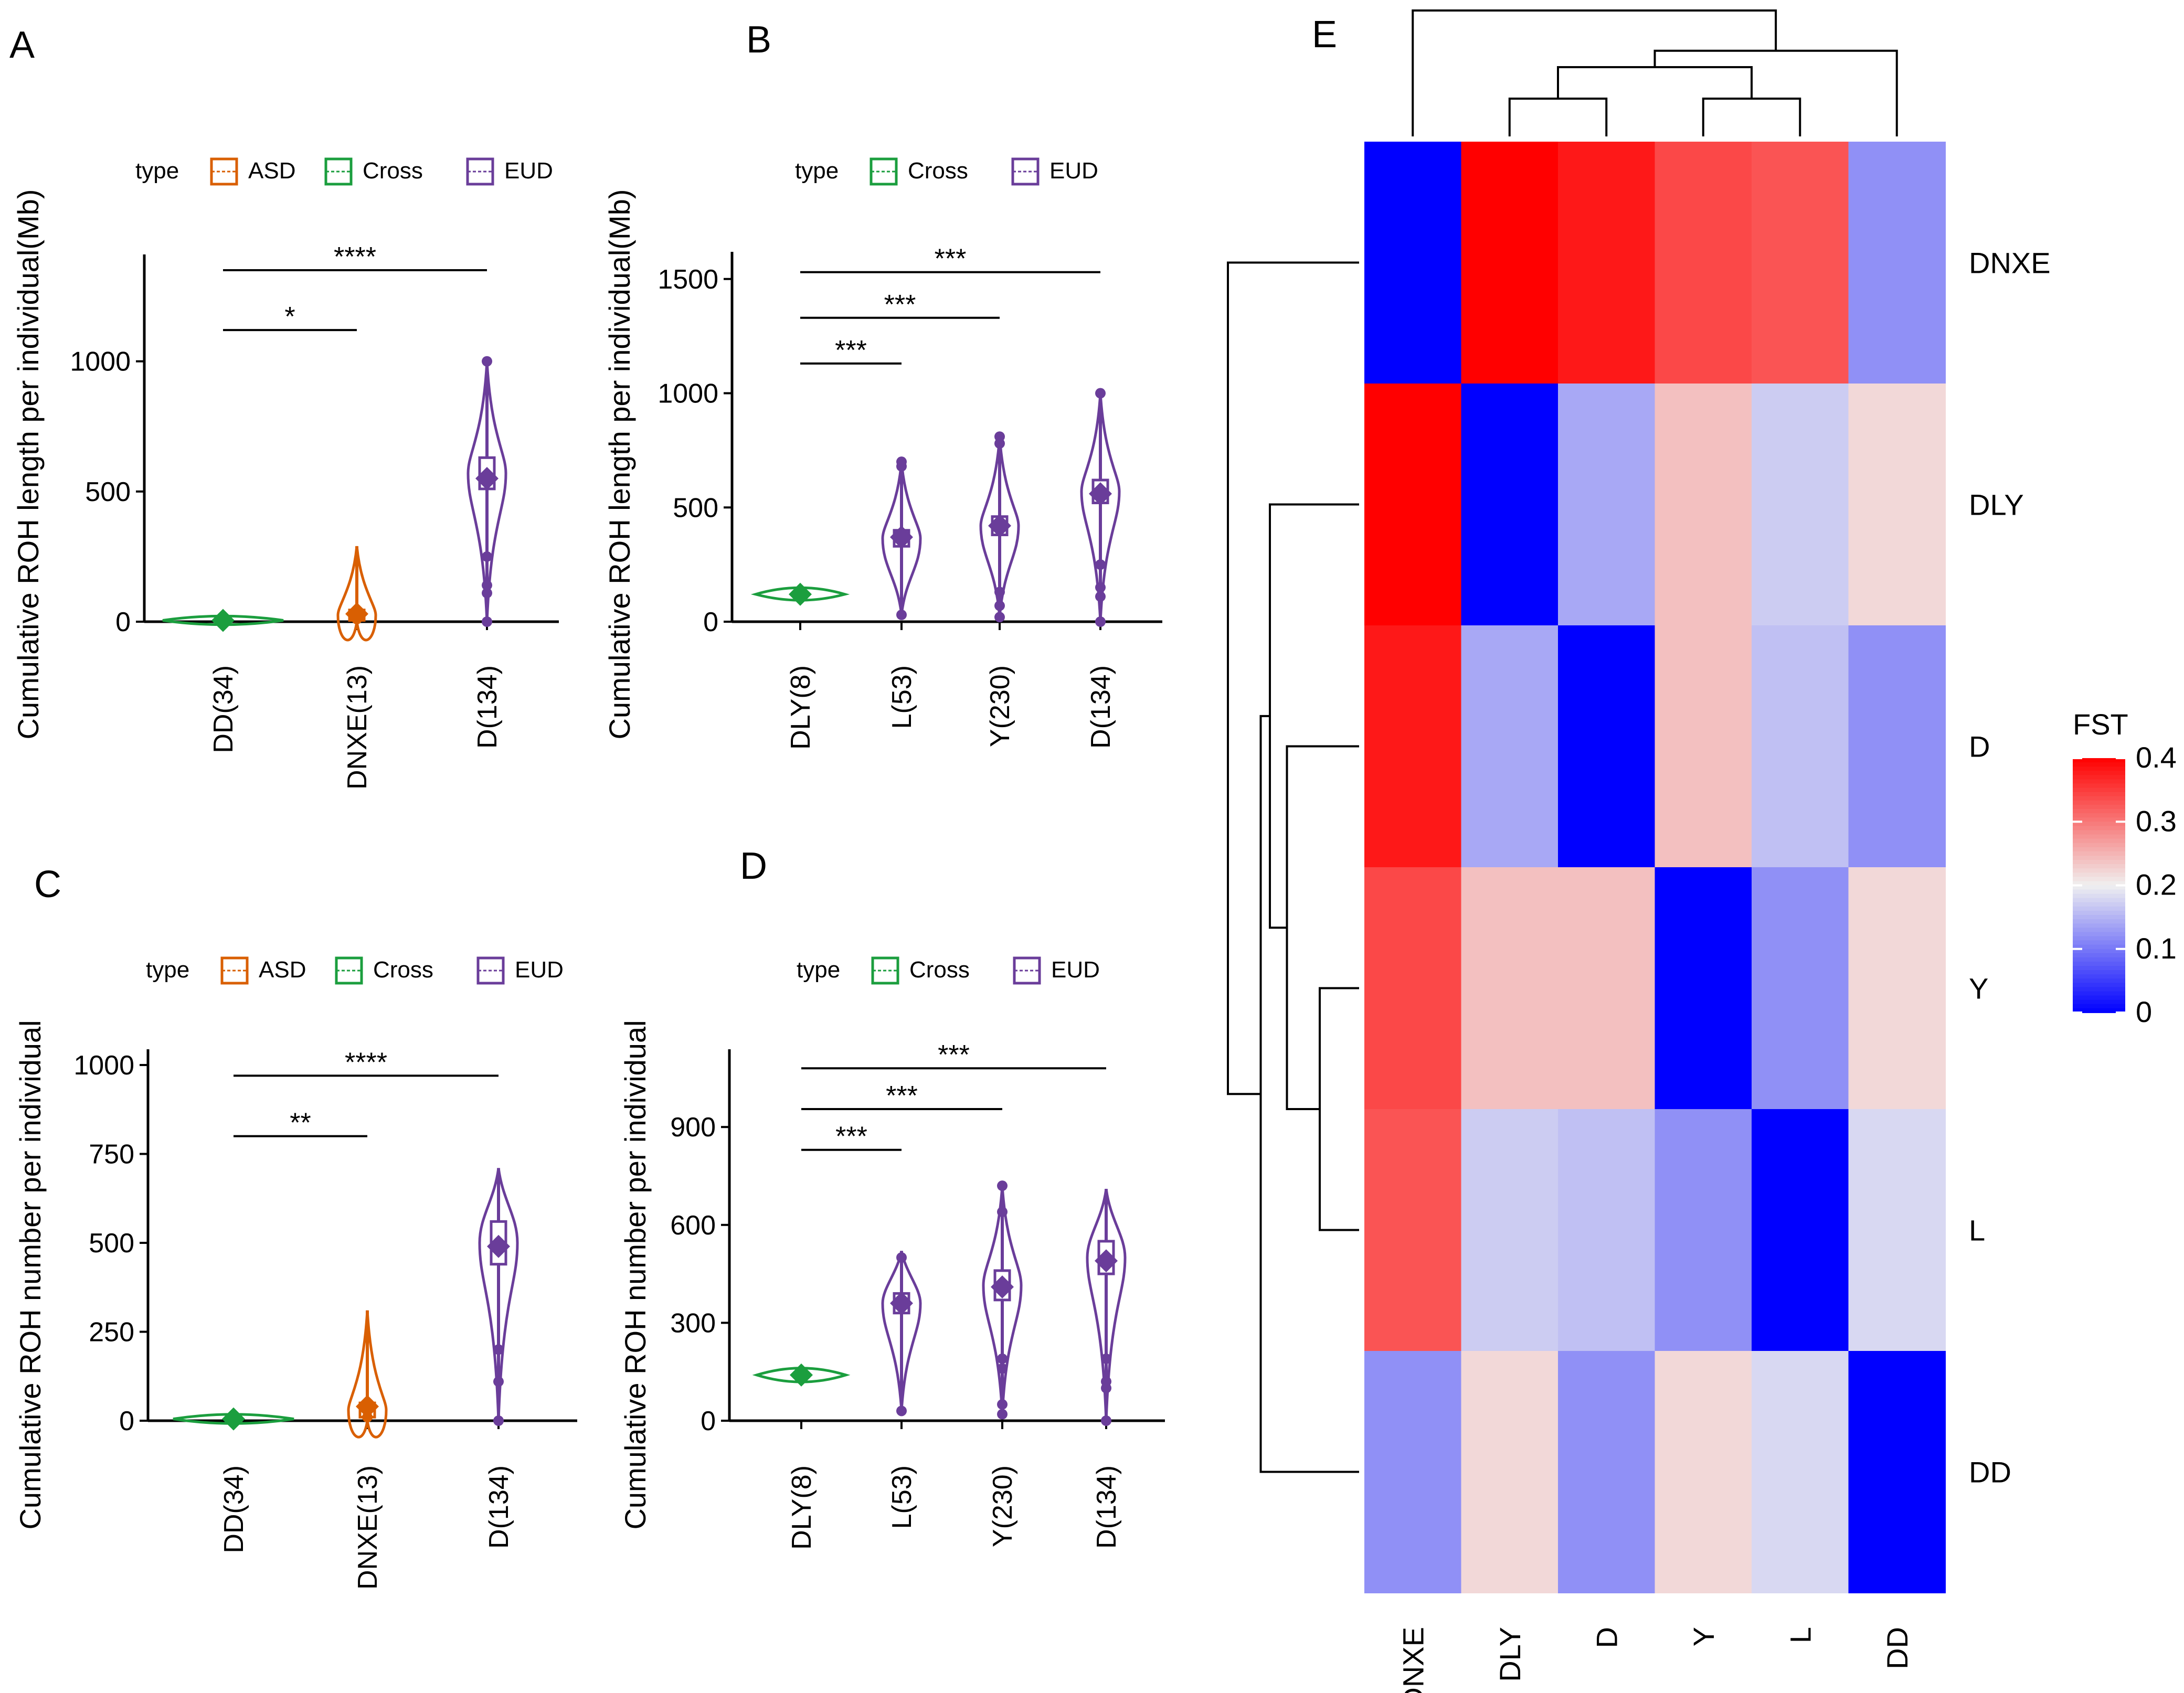 The height and width of the screenshot is (1693, 2184). Describe the element at coordinates (366, 1062) in the screenshot. I see `significance-label: ****` at that location.